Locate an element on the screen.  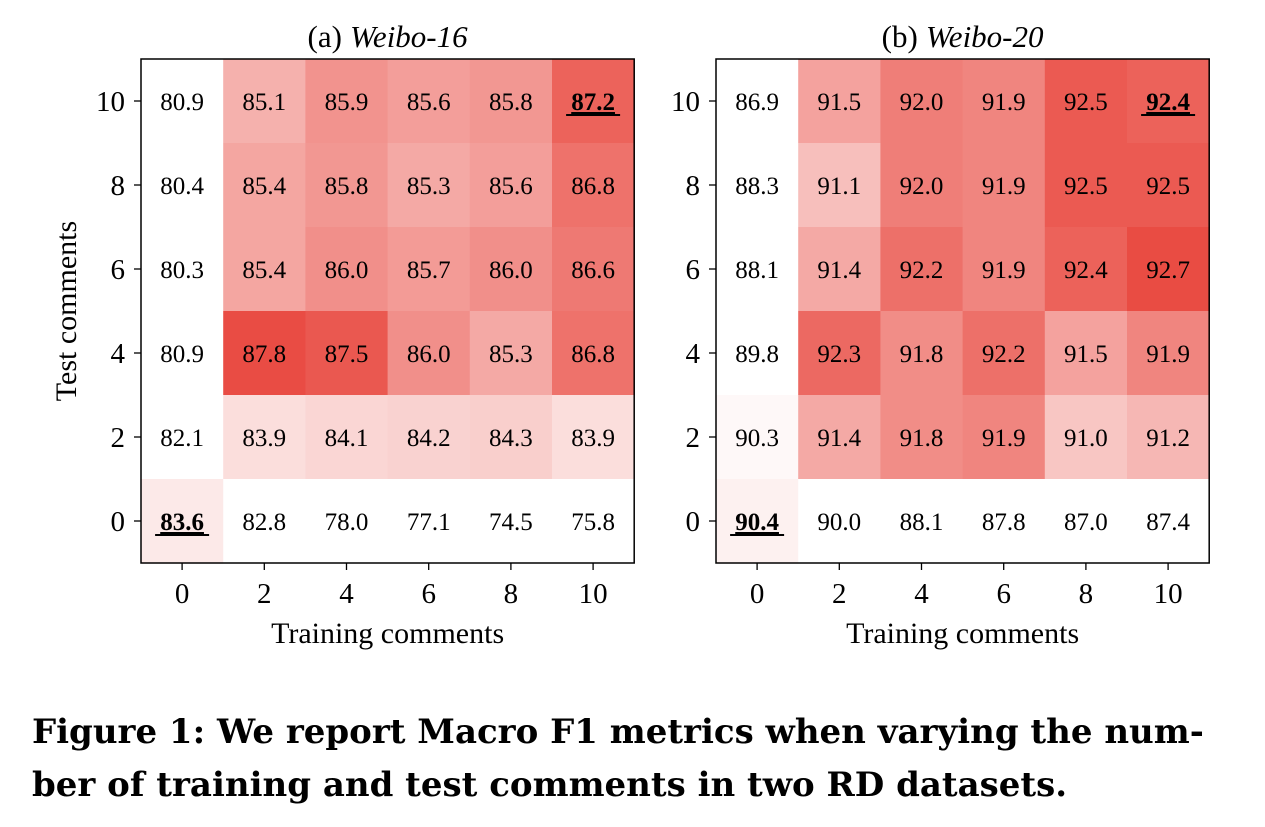
y-tick-label: 2 is located at coordinates (693, 438).